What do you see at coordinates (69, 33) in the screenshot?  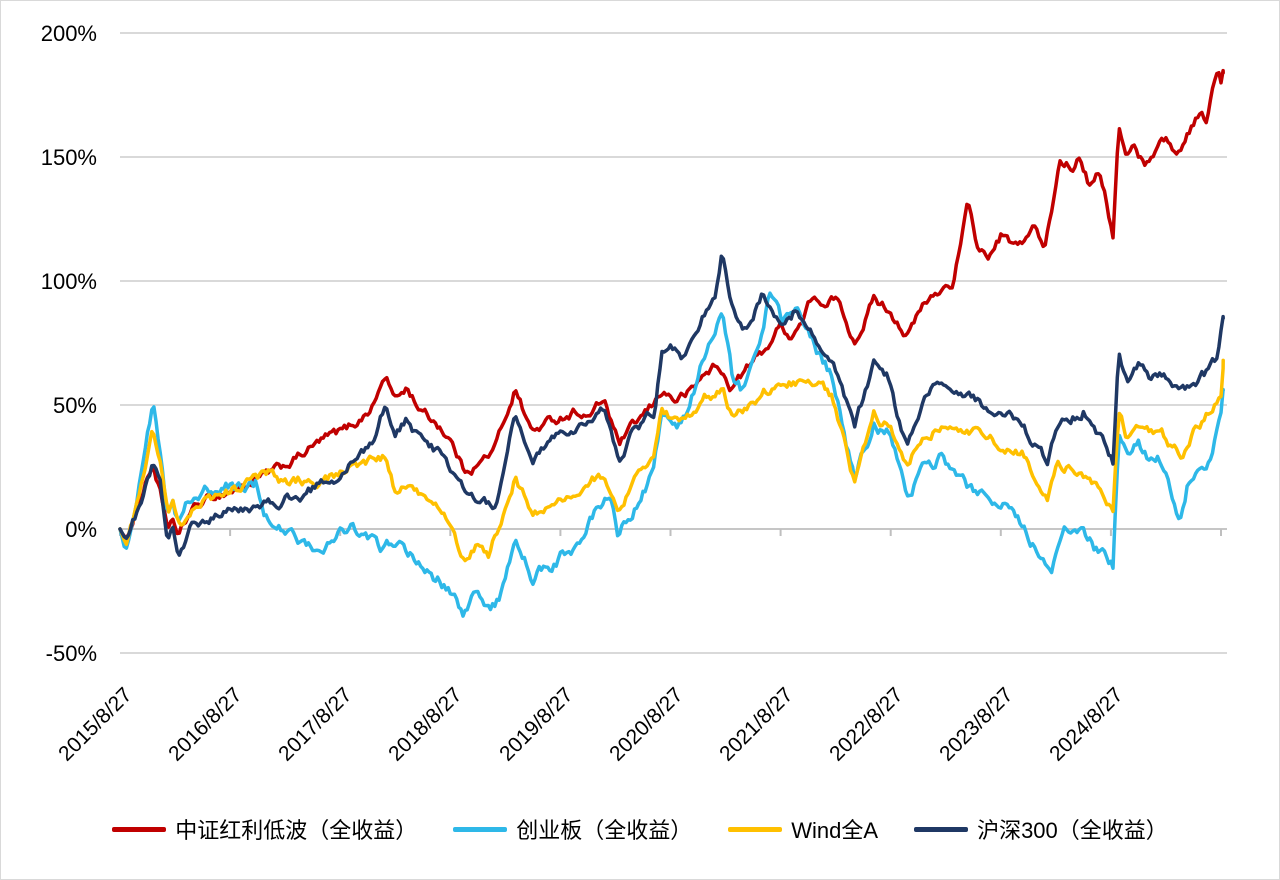 I see `y-tick-label: 200%` at bounding box center [69, 33].